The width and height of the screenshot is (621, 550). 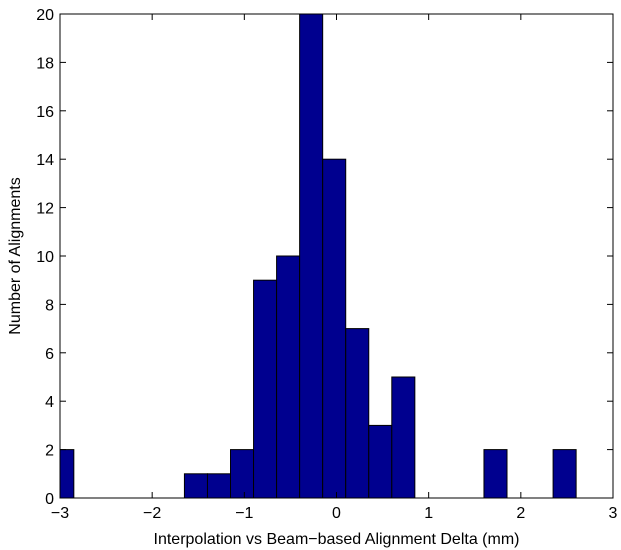 What do you see at coordinates (613, 513) in the screenshot?
I see `x-tick-label: 3` at bounding box center [613, 513].